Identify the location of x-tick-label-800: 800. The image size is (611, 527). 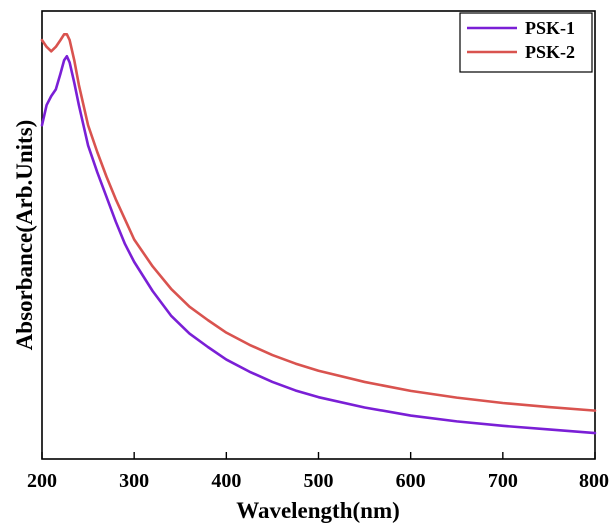
(594, 481).